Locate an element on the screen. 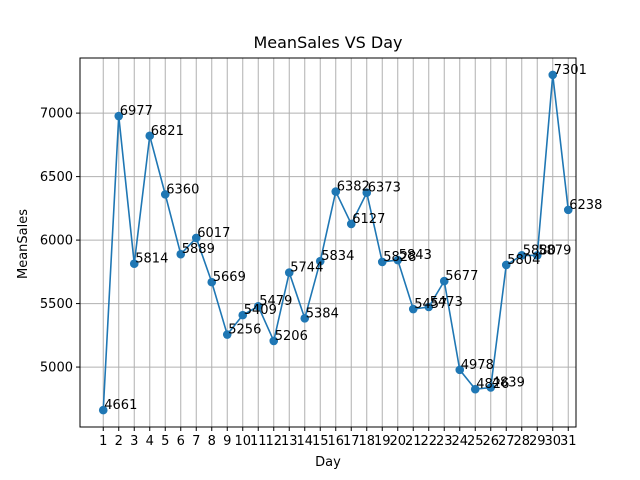 This screenshot has width=640, height=480. data-label: 5879 is located at coordinates (554, 250).